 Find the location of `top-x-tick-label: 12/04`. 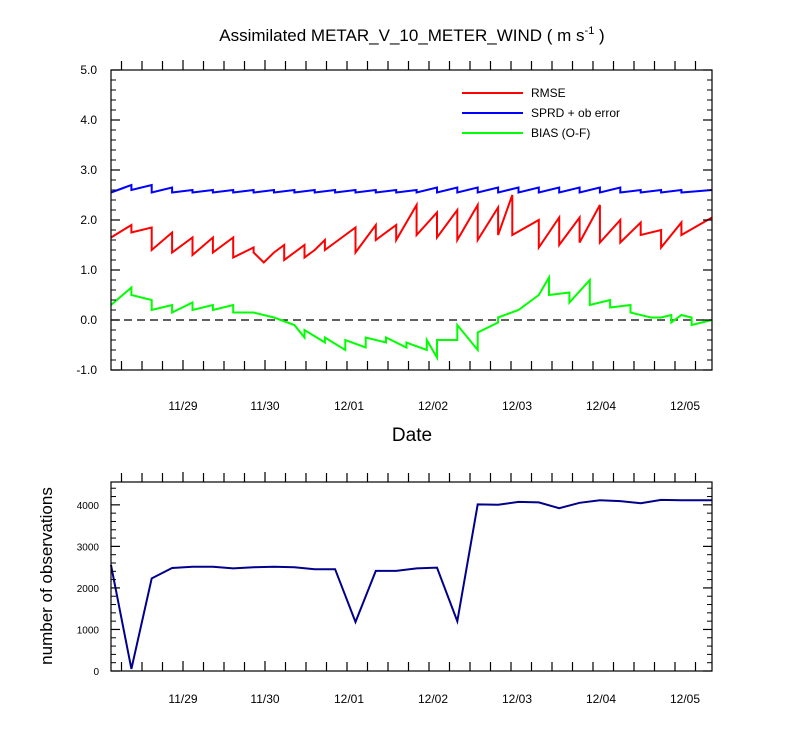

top-x-tick-label: 12/04 is located at coordinates (601, 406).